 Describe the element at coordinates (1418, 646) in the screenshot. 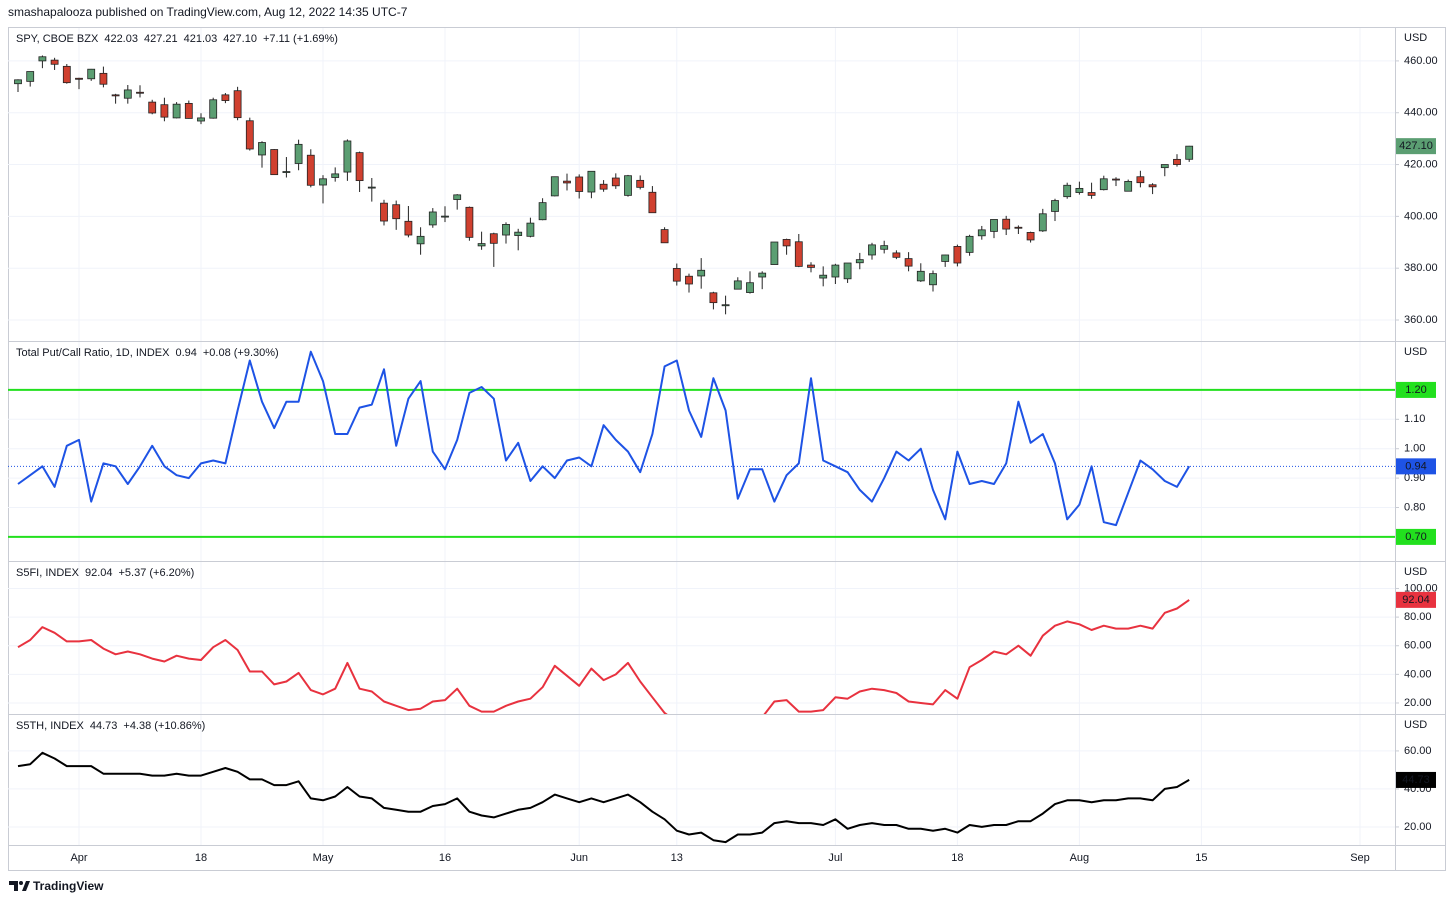

I see `y-tick-label: 60.00` at that location.